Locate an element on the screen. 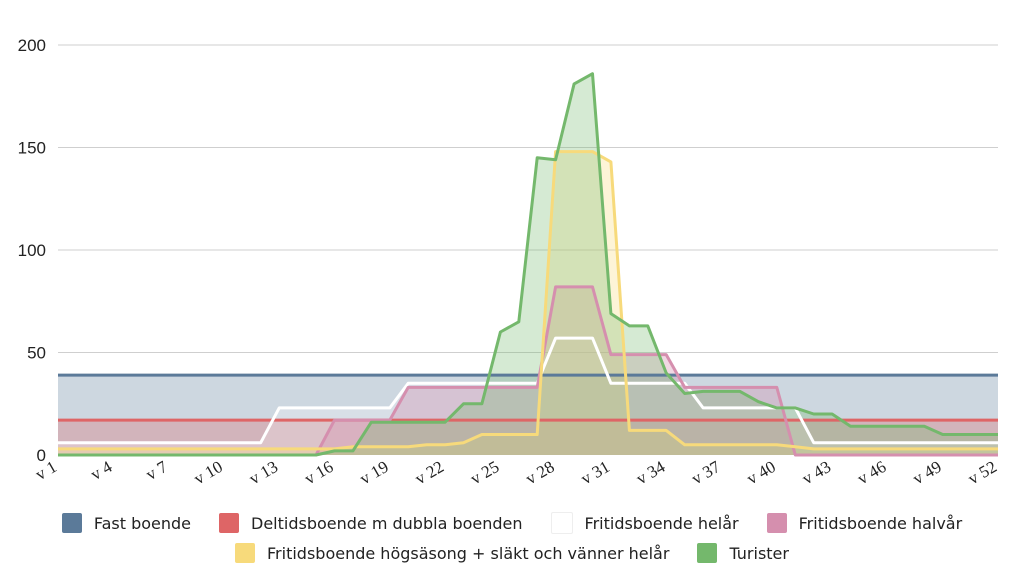  x-tick-label: v 40 is located at coordinates (761, 472).